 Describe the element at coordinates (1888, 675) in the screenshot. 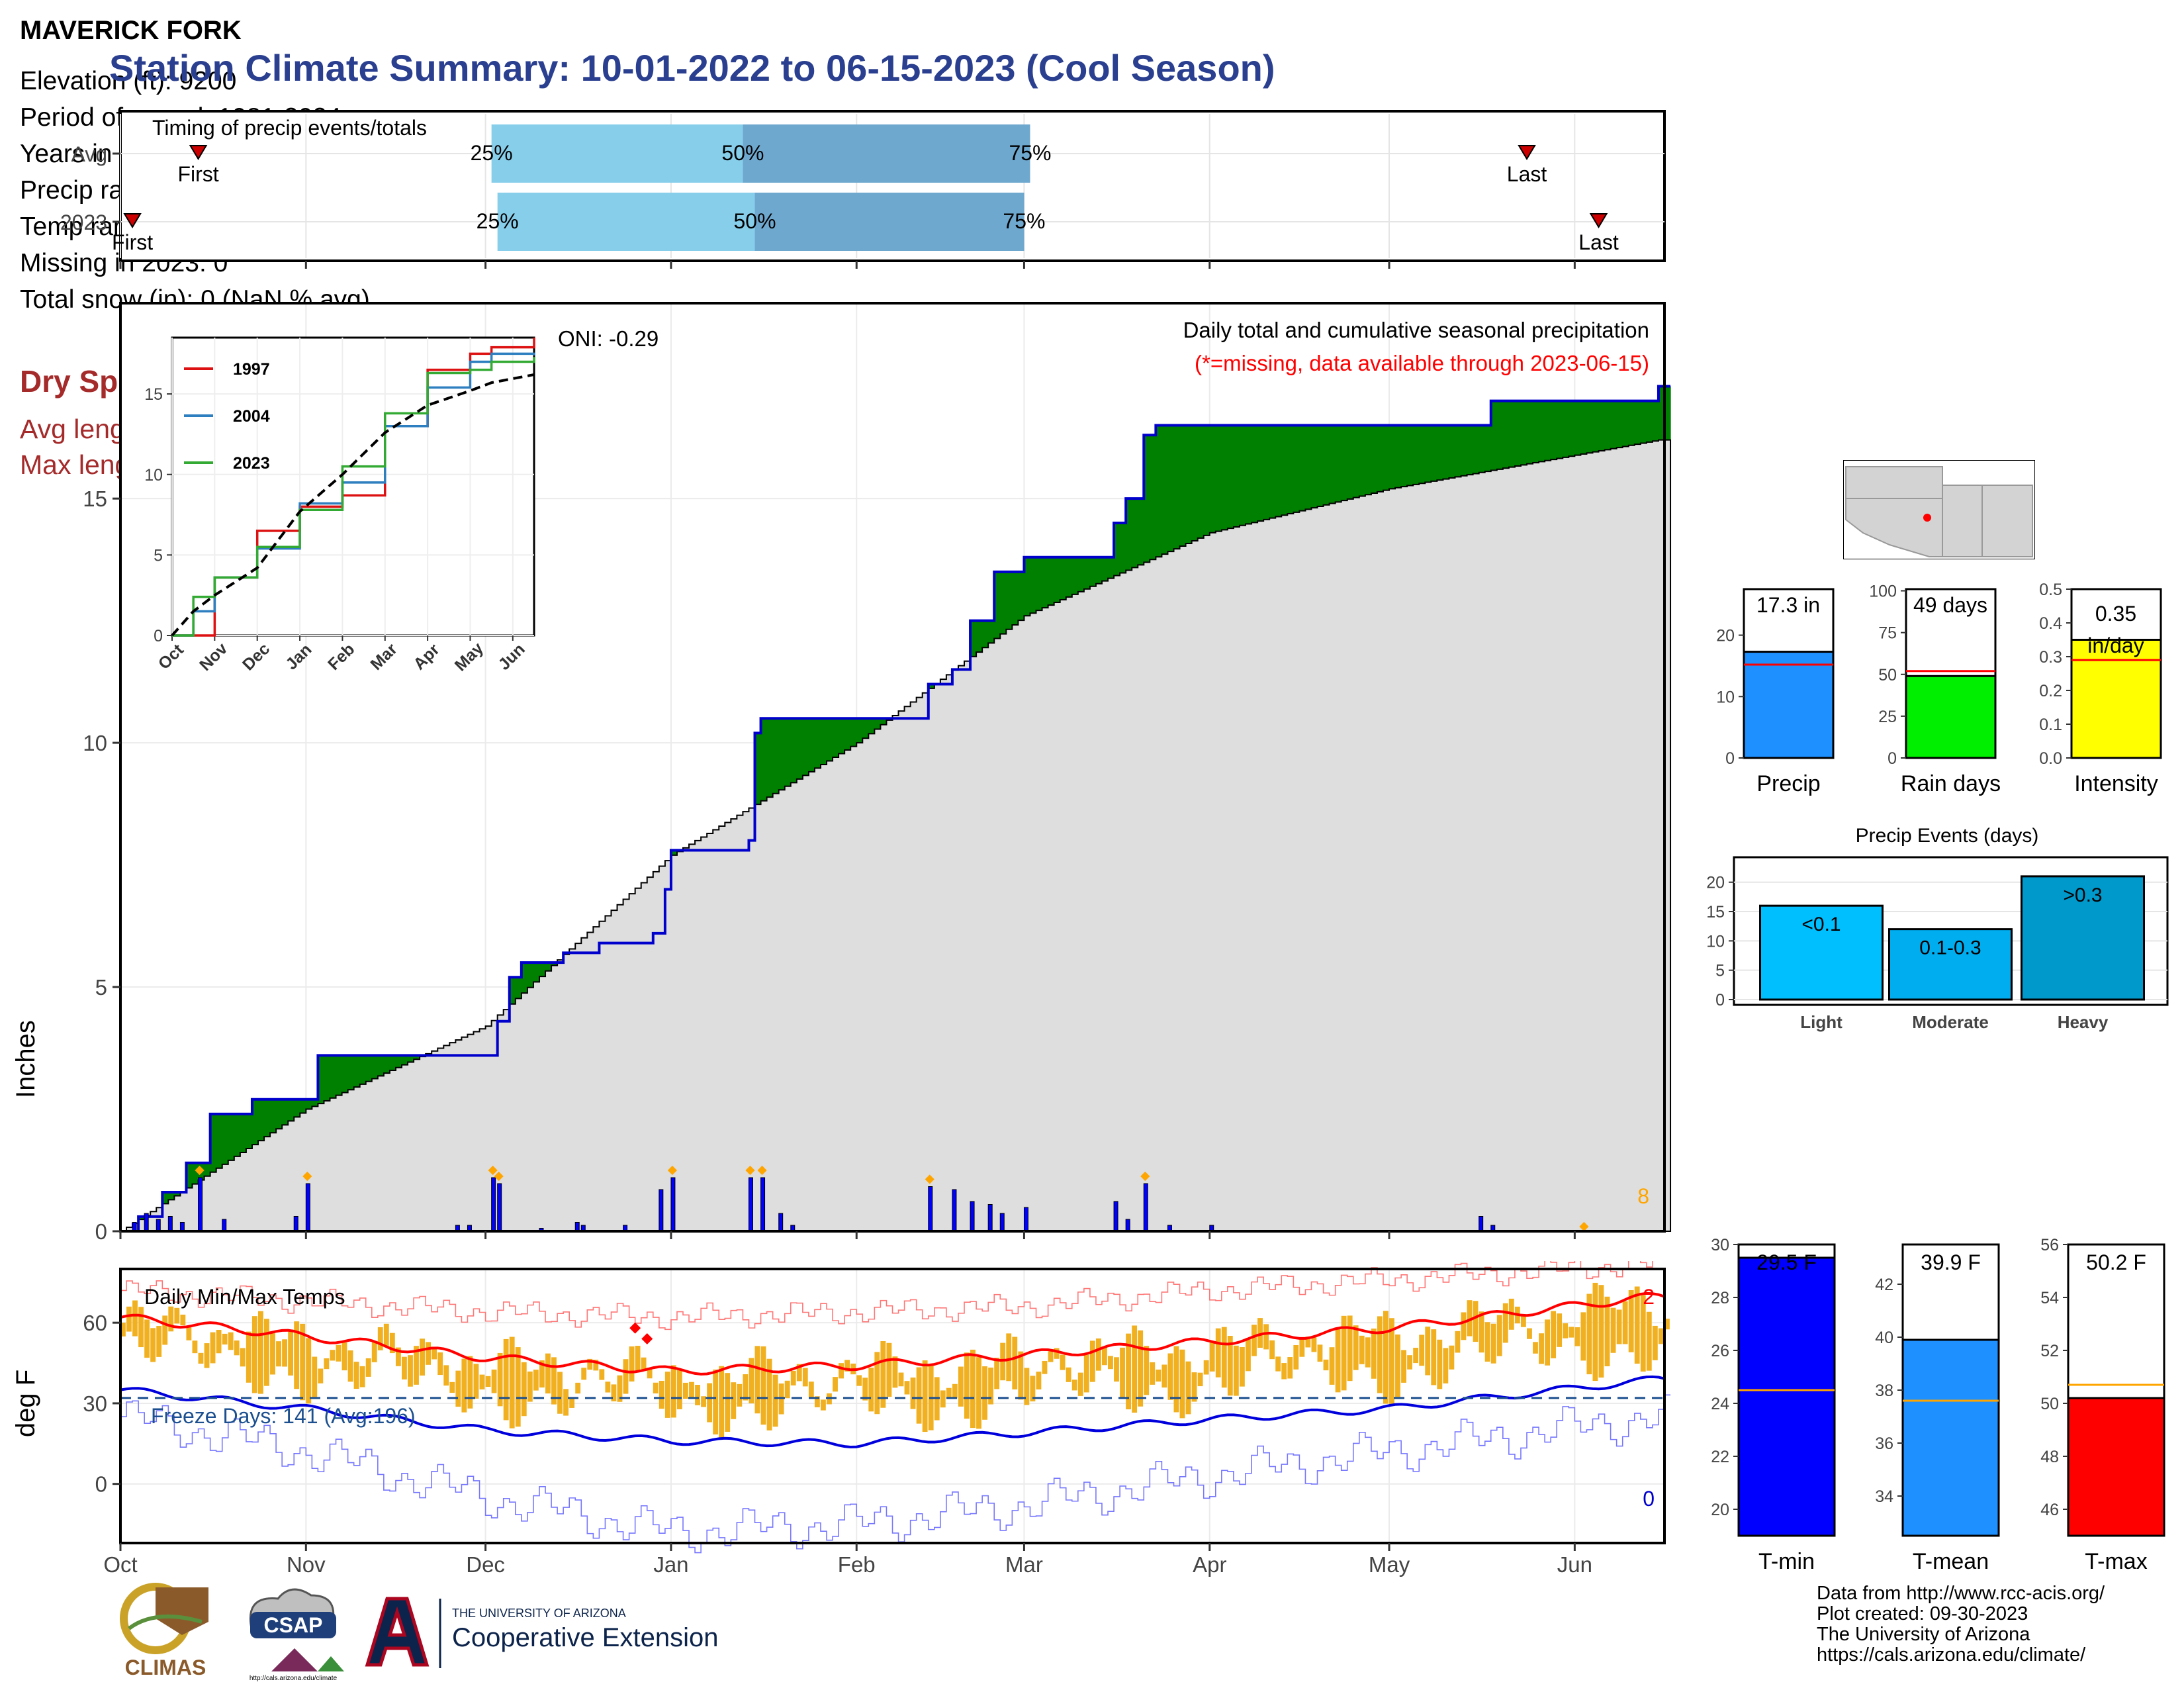

I see `summary-y-tick-label: 50` at that location.